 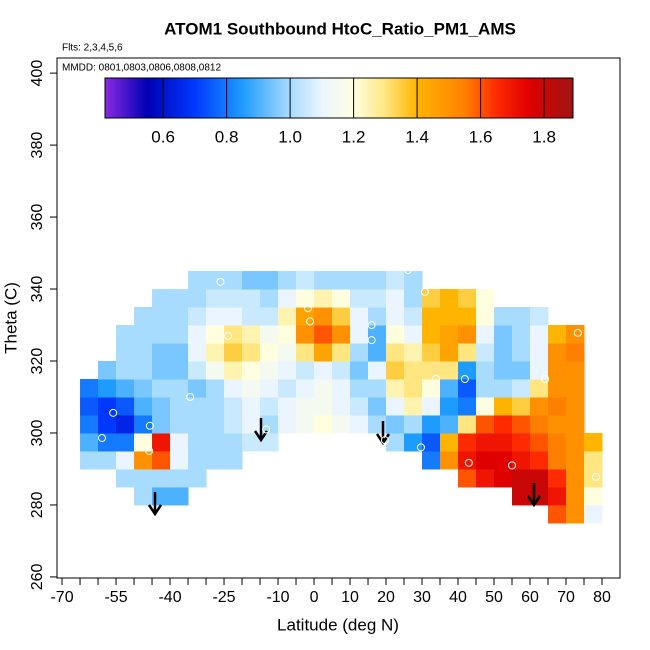 I want to click on annotation: MMDD: 0801,0803,0806,0808,0812, so click(x=141, y=68).